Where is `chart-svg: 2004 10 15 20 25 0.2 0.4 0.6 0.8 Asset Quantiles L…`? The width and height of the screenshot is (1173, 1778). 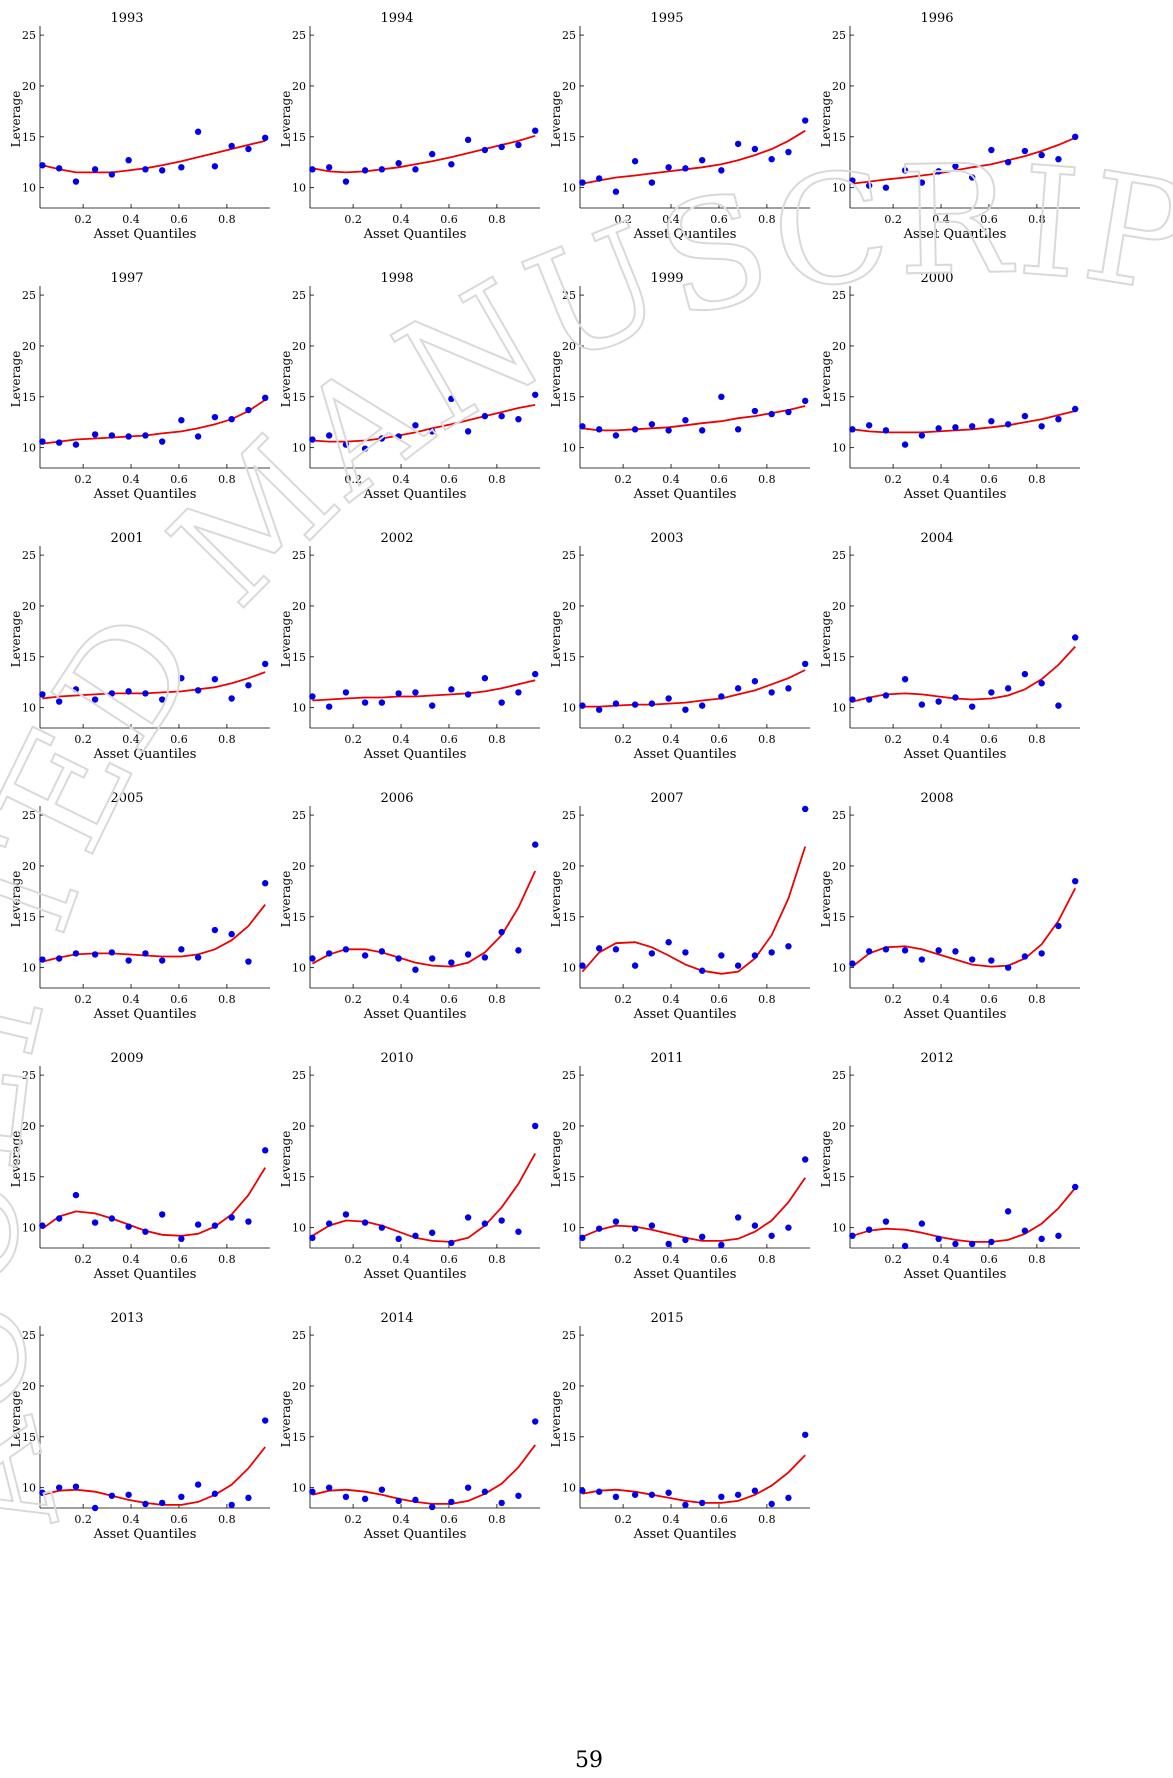 chart-svg: 2004 10 15 20 25 0.2 0.4 0.6 0.8 Asset Quantiles L… is located at coordinates (949, 646).